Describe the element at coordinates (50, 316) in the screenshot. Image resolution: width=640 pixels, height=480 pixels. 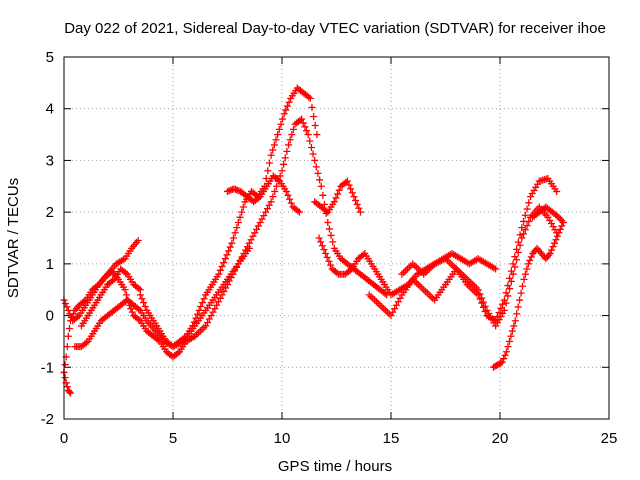
I see `y-tick-label: 0` at that location.